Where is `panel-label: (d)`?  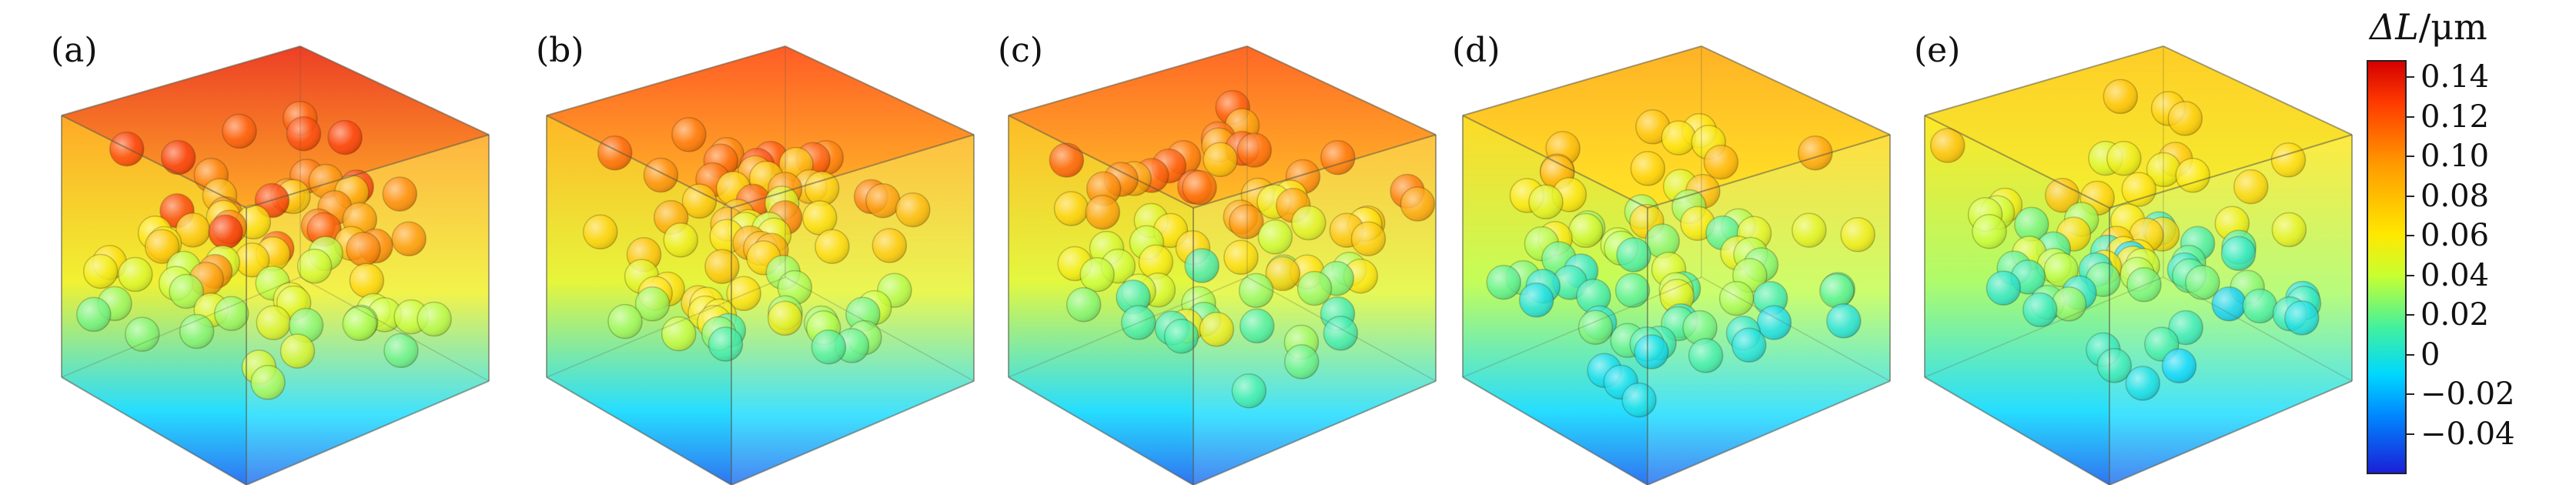
panel-label: (d) is located at coordinates (1476, 51).